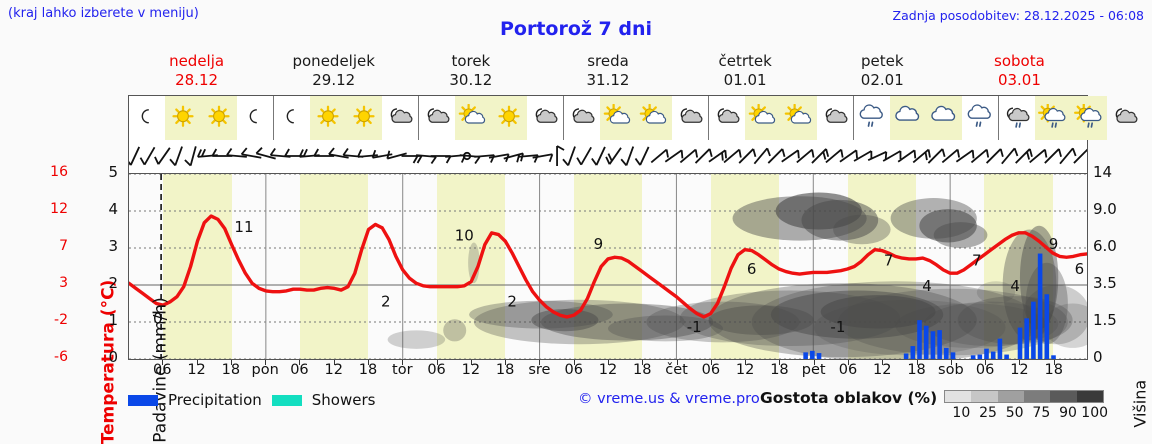 The width and height of the screenshot is (1152, 444). Describe the element at coordinates (882, 80) in the screenshot. I see `day-date: 02.01` at that location.